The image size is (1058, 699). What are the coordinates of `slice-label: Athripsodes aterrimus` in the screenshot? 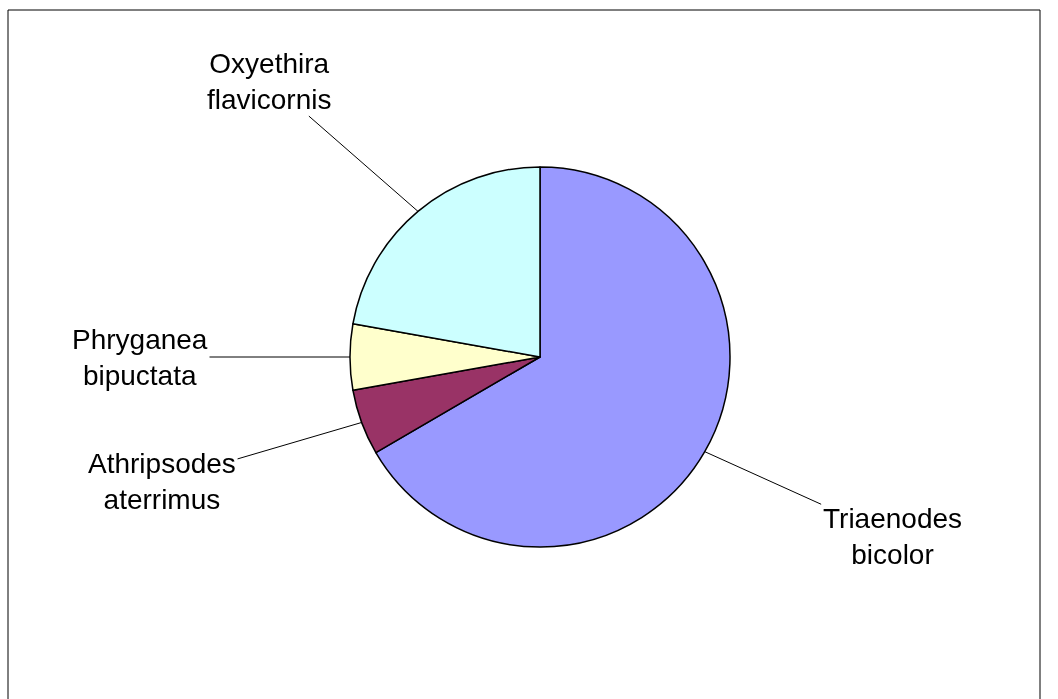 It's located at (162, 482).